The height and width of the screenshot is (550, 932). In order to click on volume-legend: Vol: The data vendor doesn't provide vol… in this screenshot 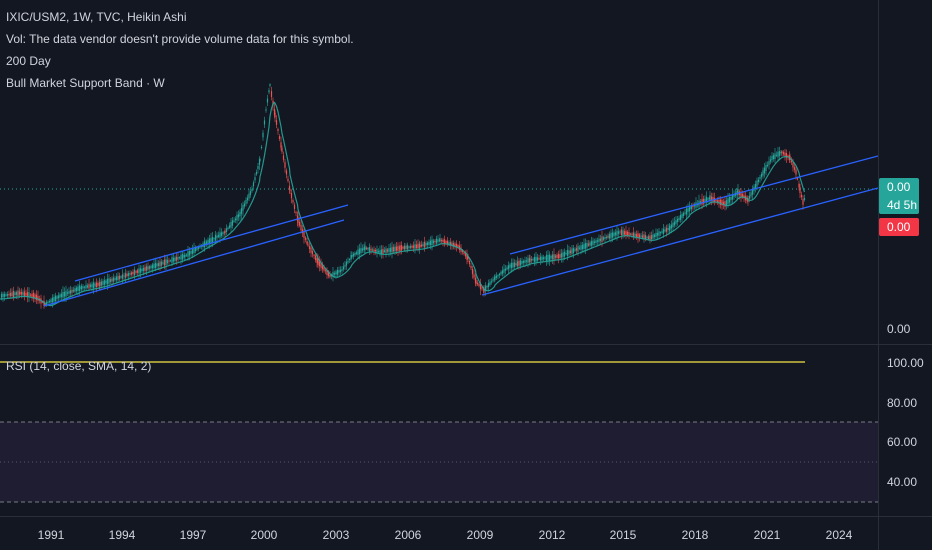, I will do `click(180, 39)`.